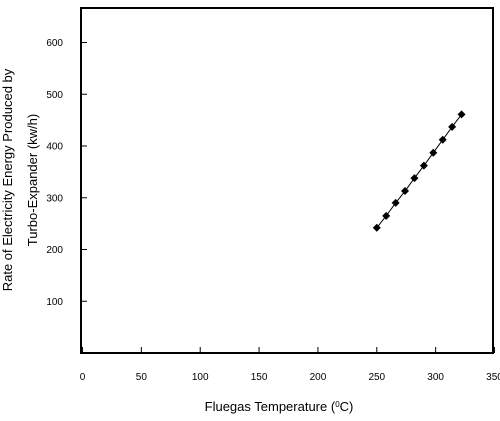 The width and height of the screenshot is (500, 421). What do you see at coordinates (54, 95) in the screenshot?
I see `y-tick-label: 500` at bounding box center [54, 95].